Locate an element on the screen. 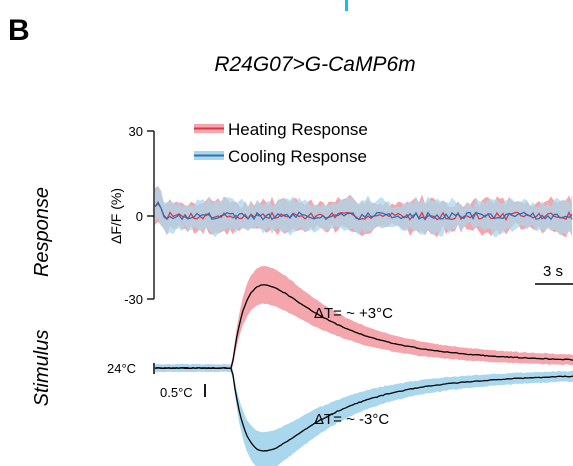 The width and height of the screenshot is (573, 466). row-label-stimulus: Stimulus is located at coordinates (42, 368).